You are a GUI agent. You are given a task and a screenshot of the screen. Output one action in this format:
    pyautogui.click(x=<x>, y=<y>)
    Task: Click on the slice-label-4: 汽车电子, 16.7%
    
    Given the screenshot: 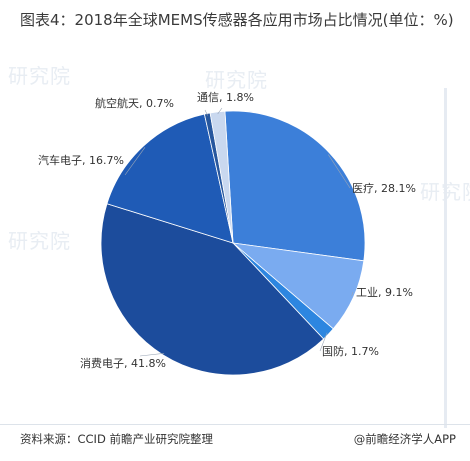 What is the action you would take?
    pyautogui.click(x=81, y=160)
    